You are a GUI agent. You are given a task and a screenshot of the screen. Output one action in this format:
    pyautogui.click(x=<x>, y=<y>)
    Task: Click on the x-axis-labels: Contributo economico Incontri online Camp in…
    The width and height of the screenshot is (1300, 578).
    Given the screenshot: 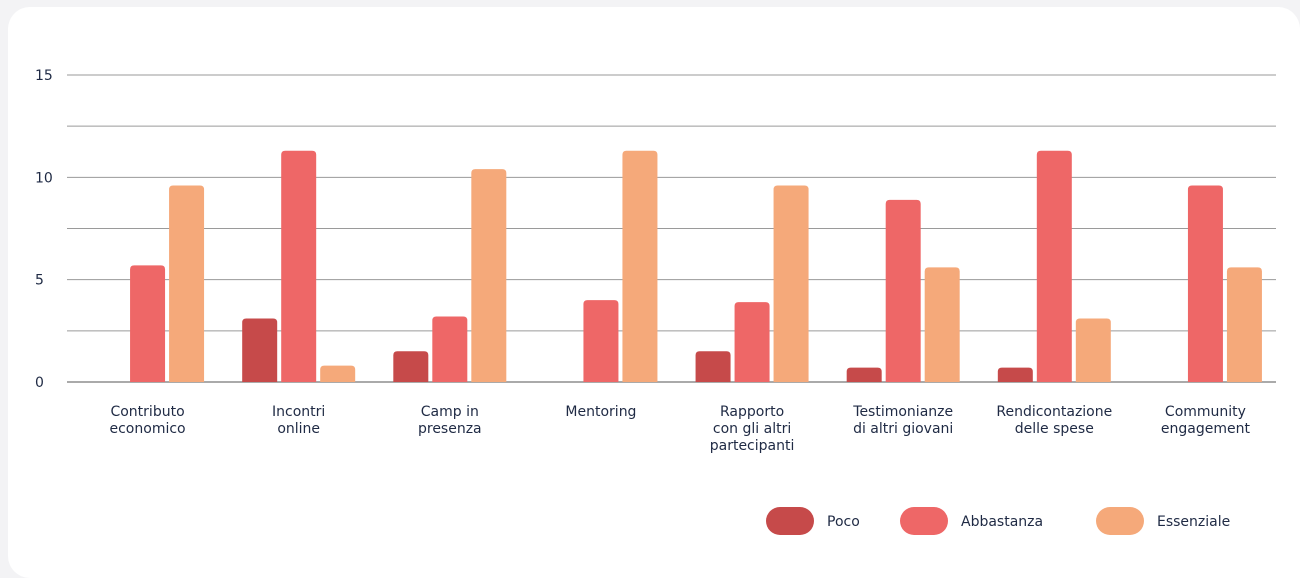 What is the action you would take?
    pyautogui.click(x=680, y=429)
    